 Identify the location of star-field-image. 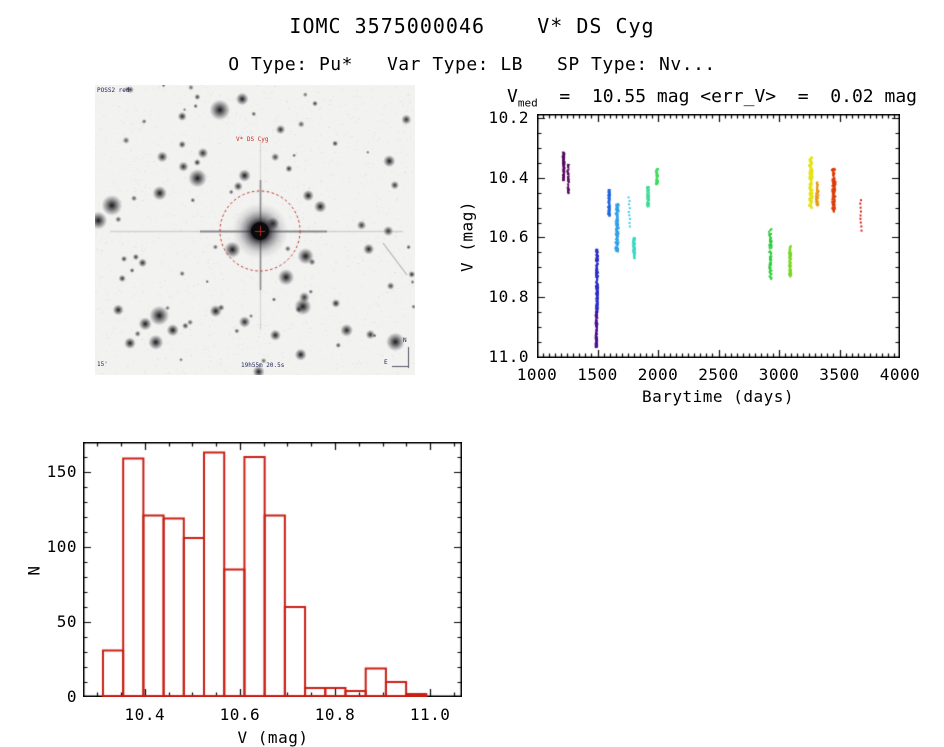
(255, 230).